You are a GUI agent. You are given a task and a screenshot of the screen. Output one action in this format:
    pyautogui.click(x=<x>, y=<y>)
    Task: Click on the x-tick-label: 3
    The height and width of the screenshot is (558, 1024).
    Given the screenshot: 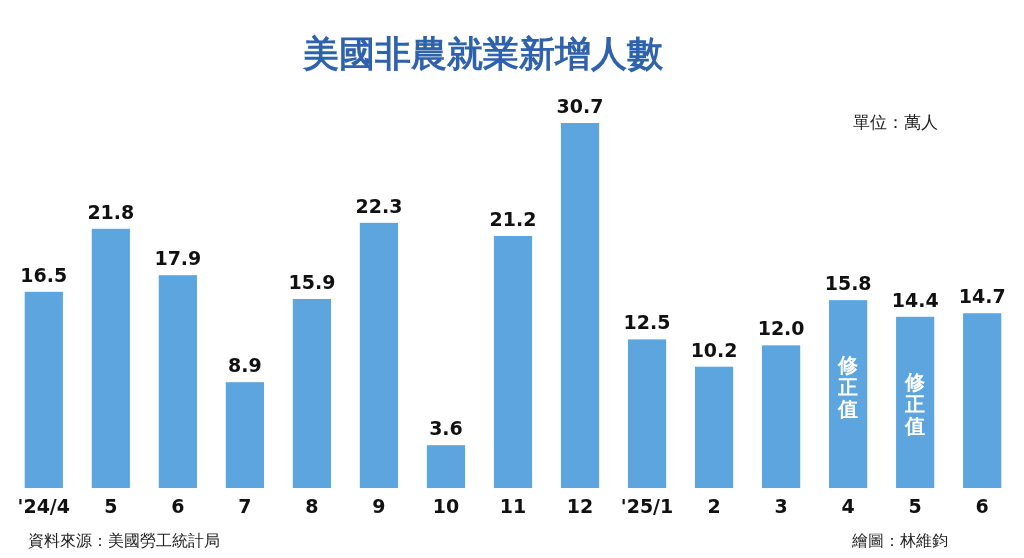 What is the action you would take?
    pyautogui.click(x=781, y=506)
    